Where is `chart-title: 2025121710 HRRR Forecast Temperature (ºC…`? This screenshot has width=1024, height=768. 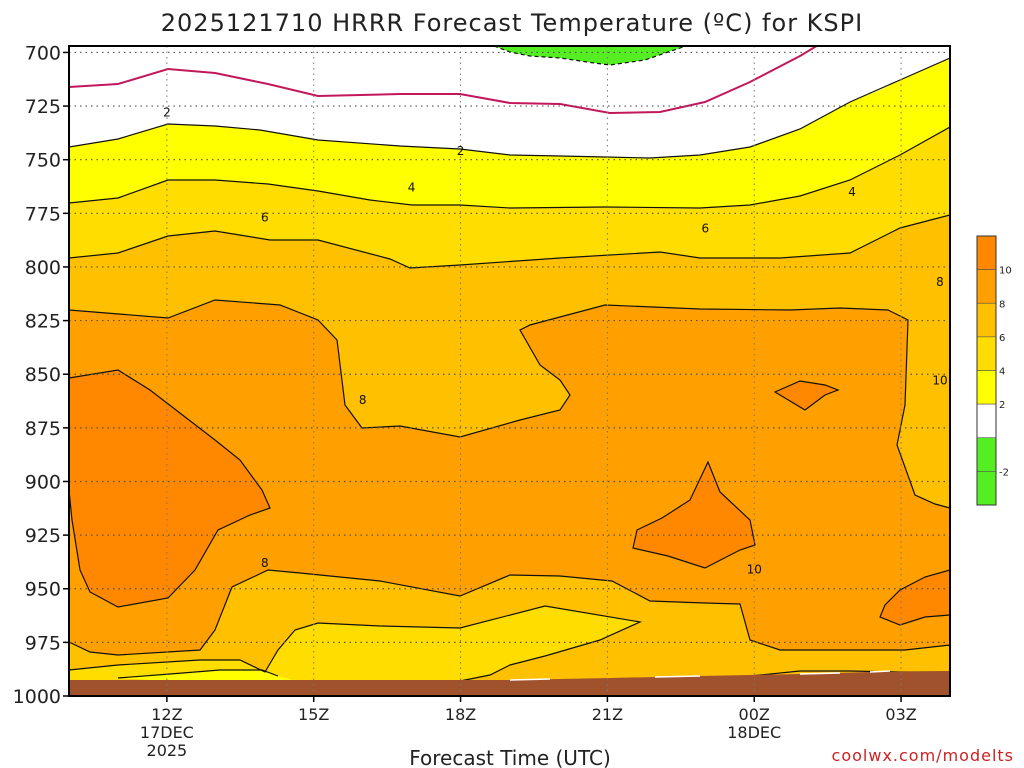
chart-title: 2025121710 HRRR Forecast Temperature (ºC… is located at coordinates (512, 23).